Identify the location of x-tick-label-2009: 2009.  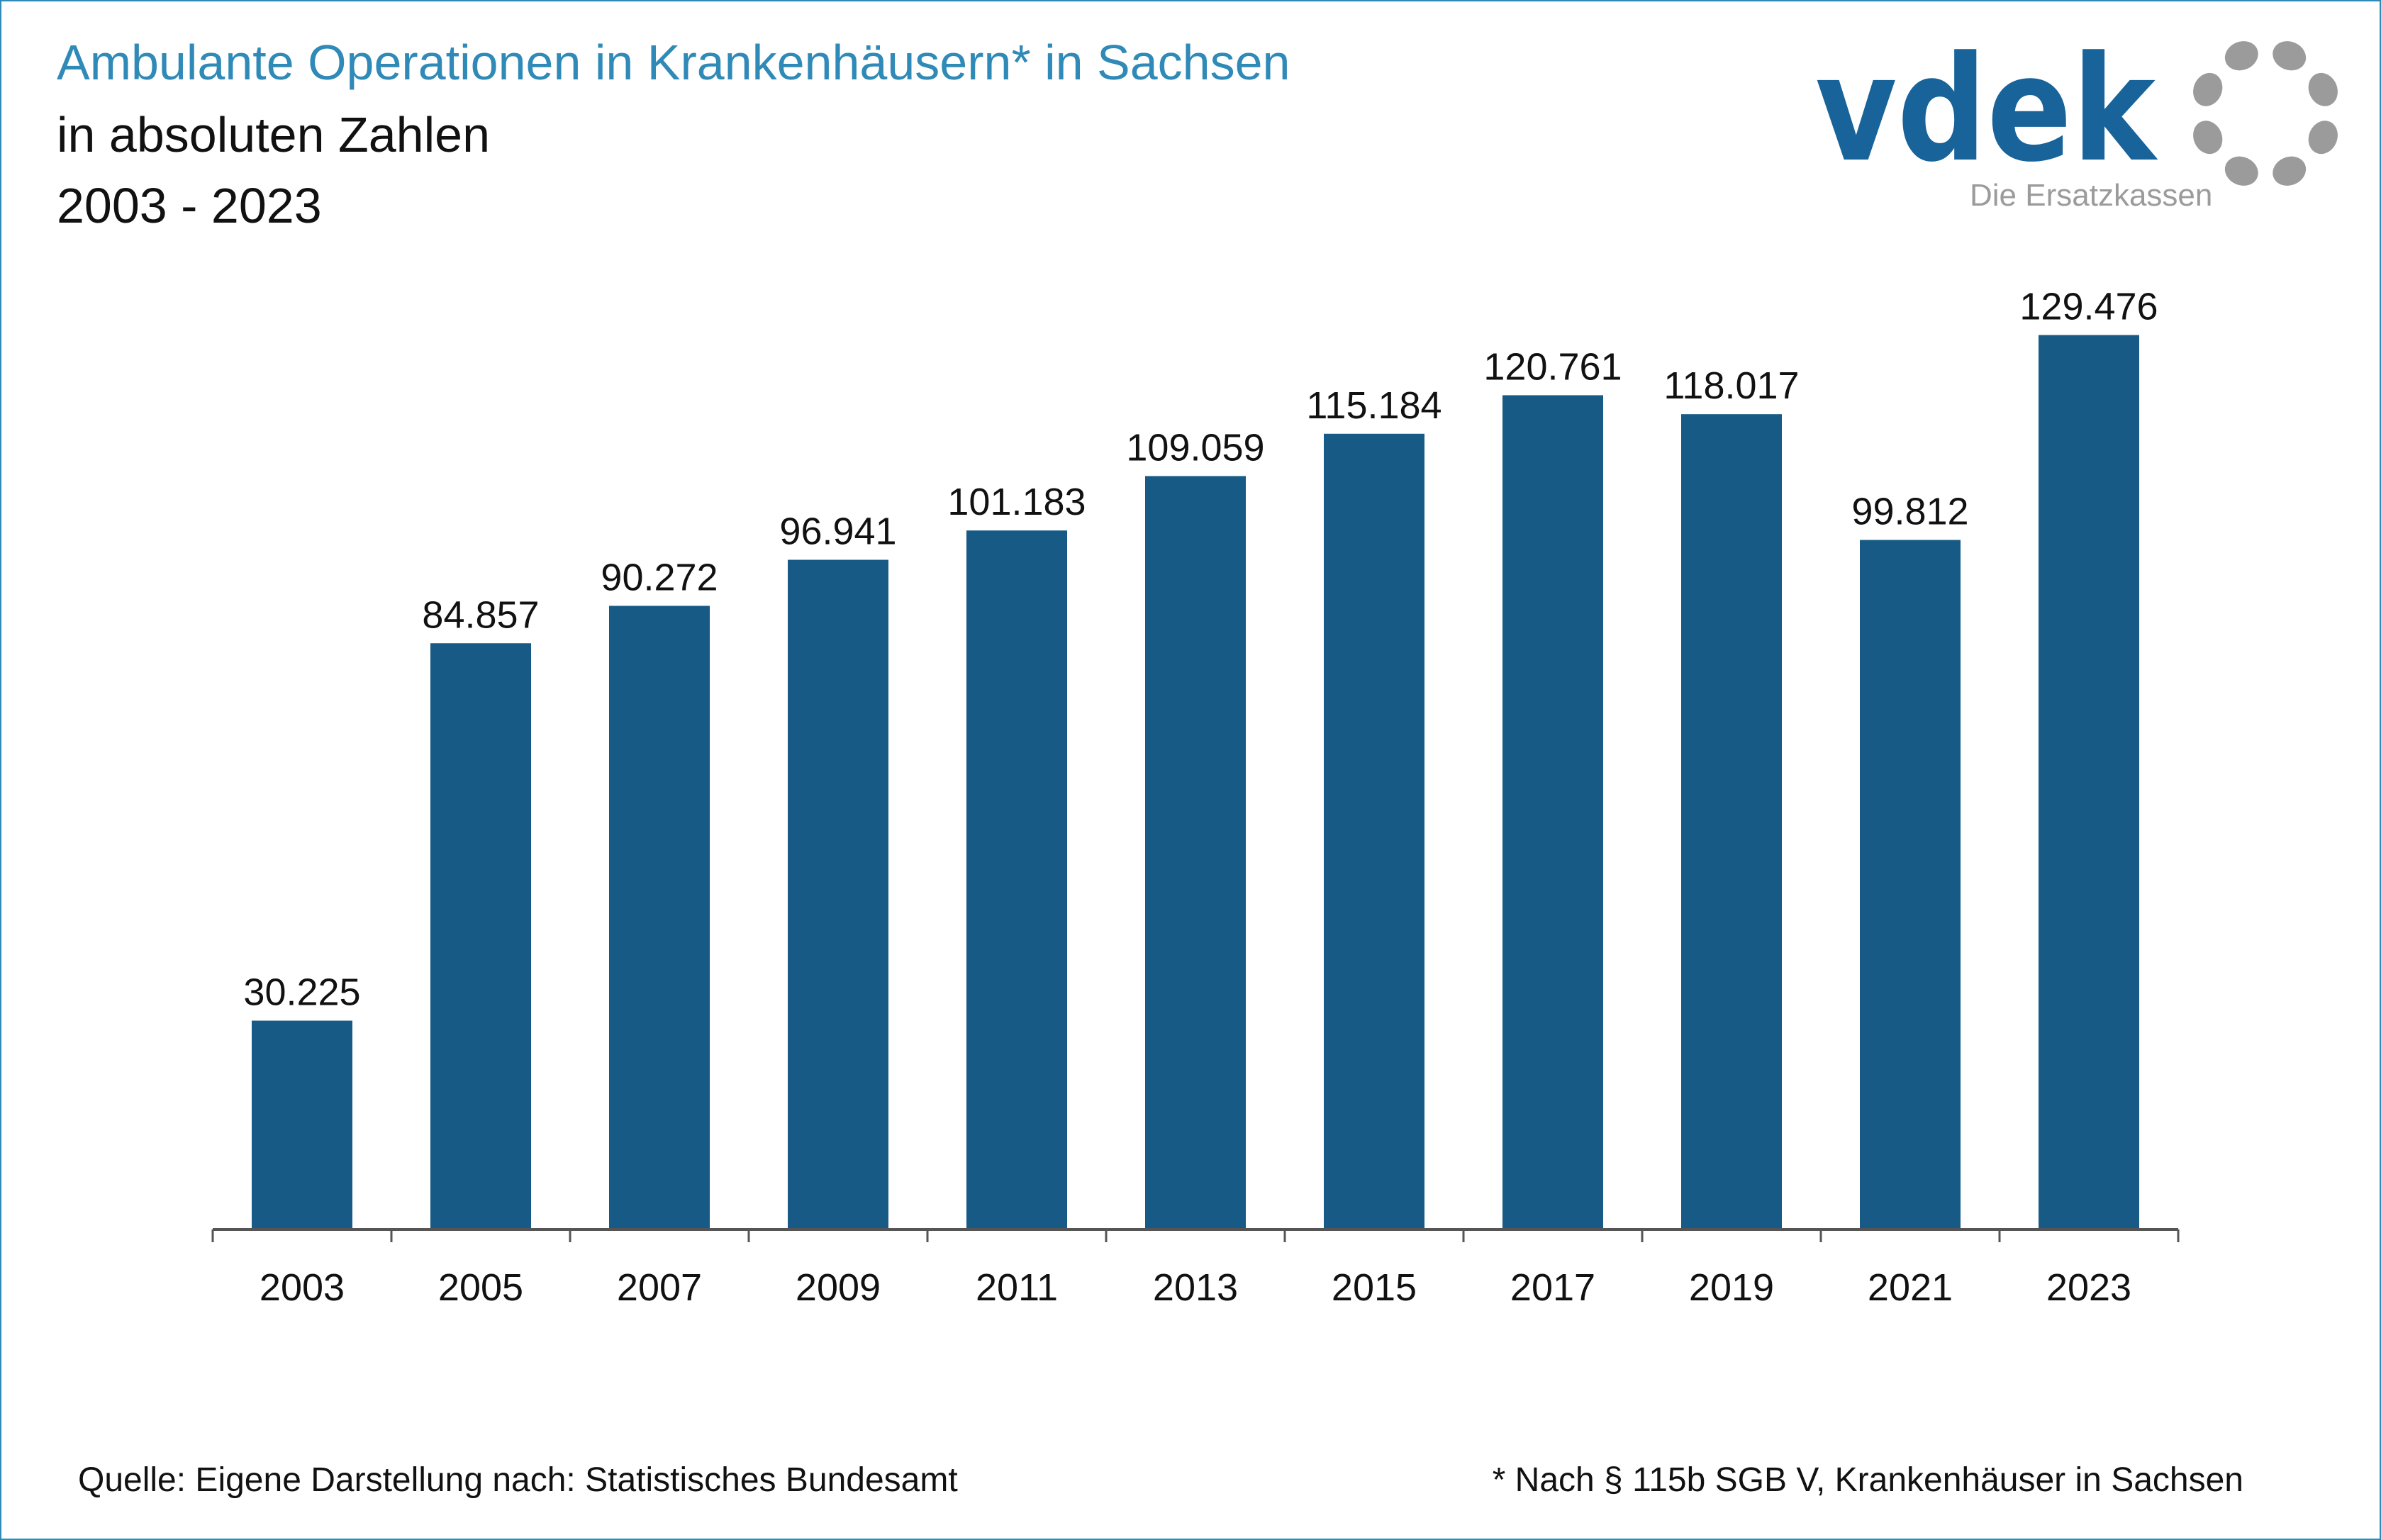
(838, 1287).